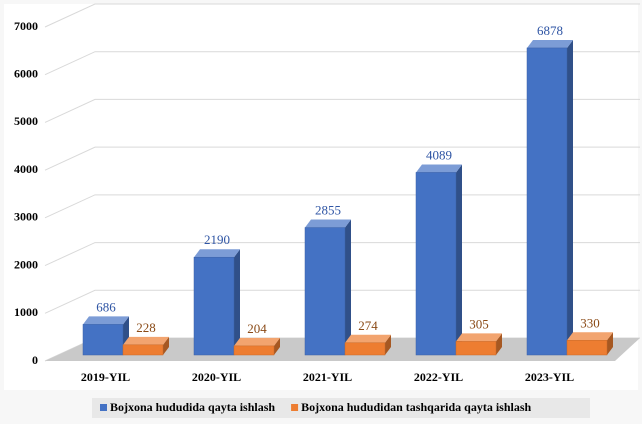  Describe the element at coordinates (368, 325) in the screenshot. I see `data-label: 274` at that location.